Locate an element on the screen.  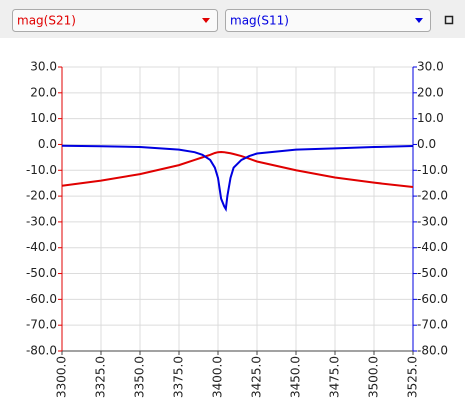
x-tick-label: 3375.0 is located at coordinates (179, 377).